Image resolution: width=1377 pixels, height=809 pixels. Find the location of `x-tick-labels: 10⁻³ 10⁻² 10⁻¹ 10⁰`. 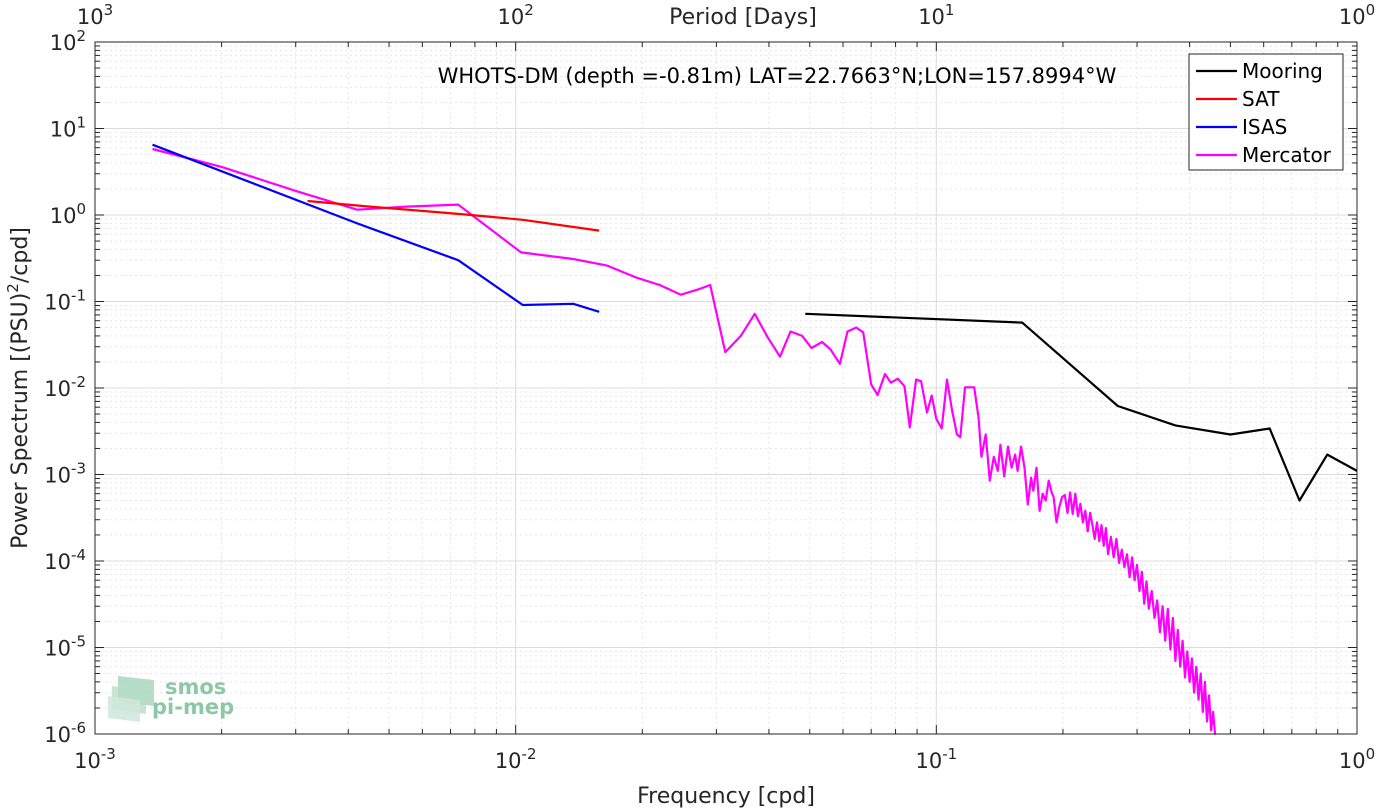

x-tick-labels: 10⁻³ 10⁻² 10⁻¹ 10⁰ is located at coordinates (724, 759).